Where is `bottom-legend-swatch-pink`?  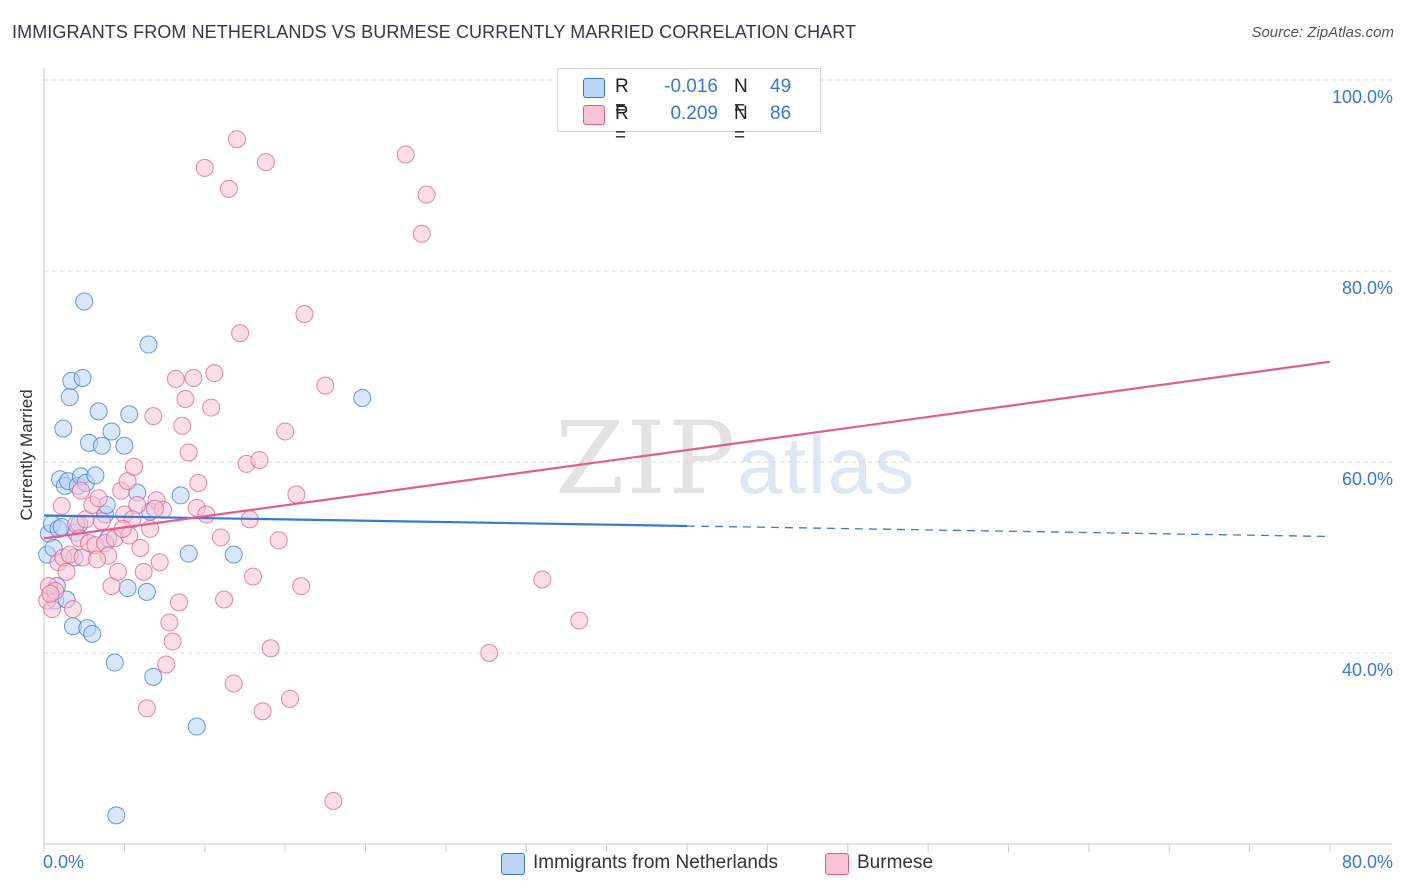 bottom-legend-swatch-pink is located at coordinates (837, 864).